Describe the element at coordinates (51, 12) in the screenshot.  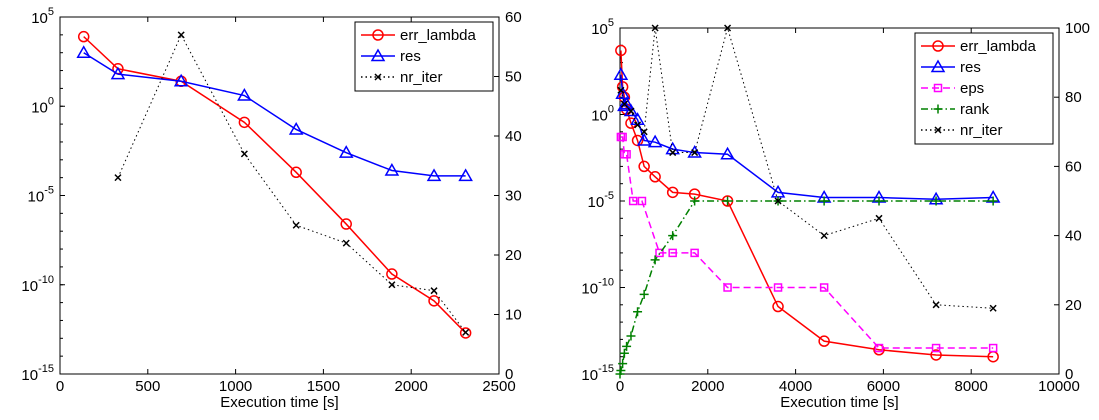
I see `tick-exponent: 5` at that location.